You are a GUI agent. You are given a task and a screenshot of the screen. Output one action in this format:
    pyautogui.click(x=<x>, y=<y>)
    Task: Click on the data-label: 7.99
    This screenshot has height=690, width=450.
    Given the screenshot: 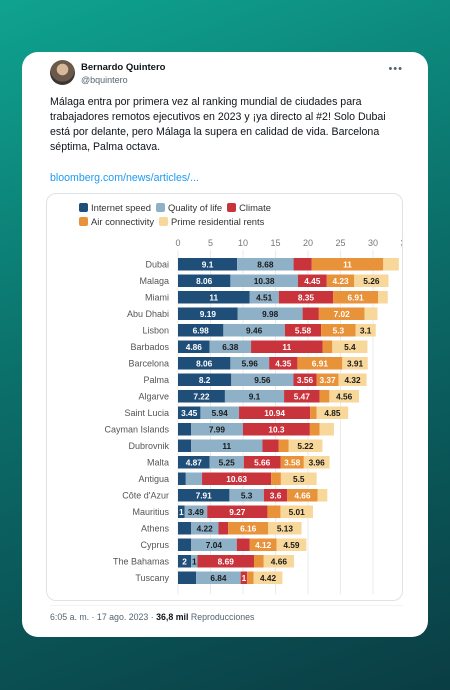 What is the action you would take?
    pyautogui.click(x=217, y=429)
    